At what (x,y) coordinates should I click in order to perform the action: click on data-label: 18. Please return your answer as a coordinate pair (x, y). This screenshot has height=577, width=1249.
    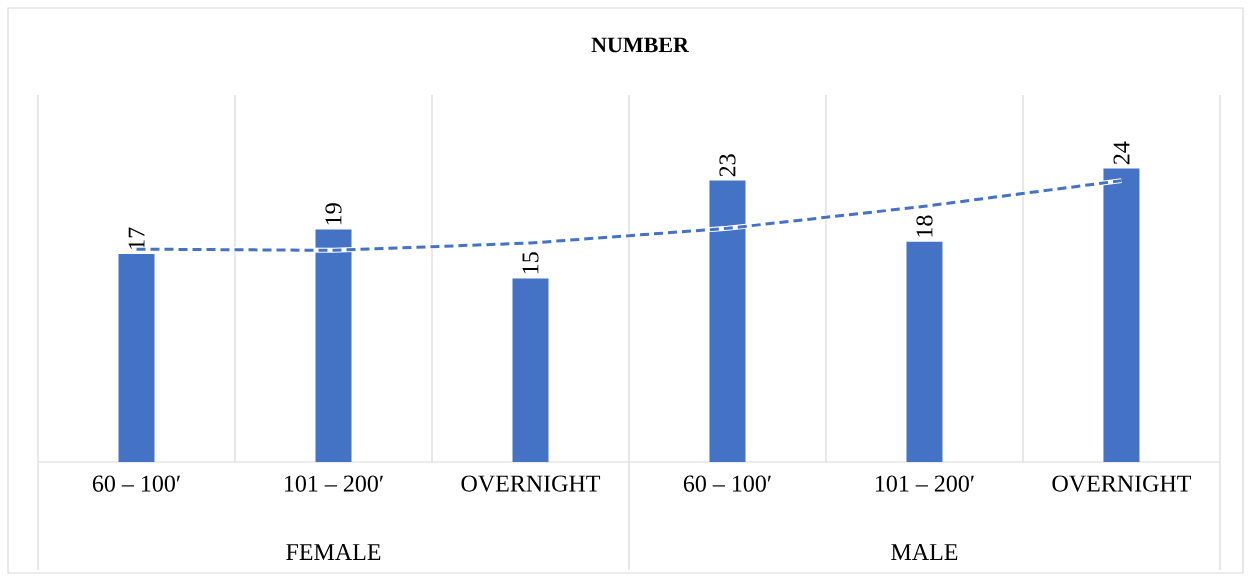
    Looking at the image, I should click on (924, 226).